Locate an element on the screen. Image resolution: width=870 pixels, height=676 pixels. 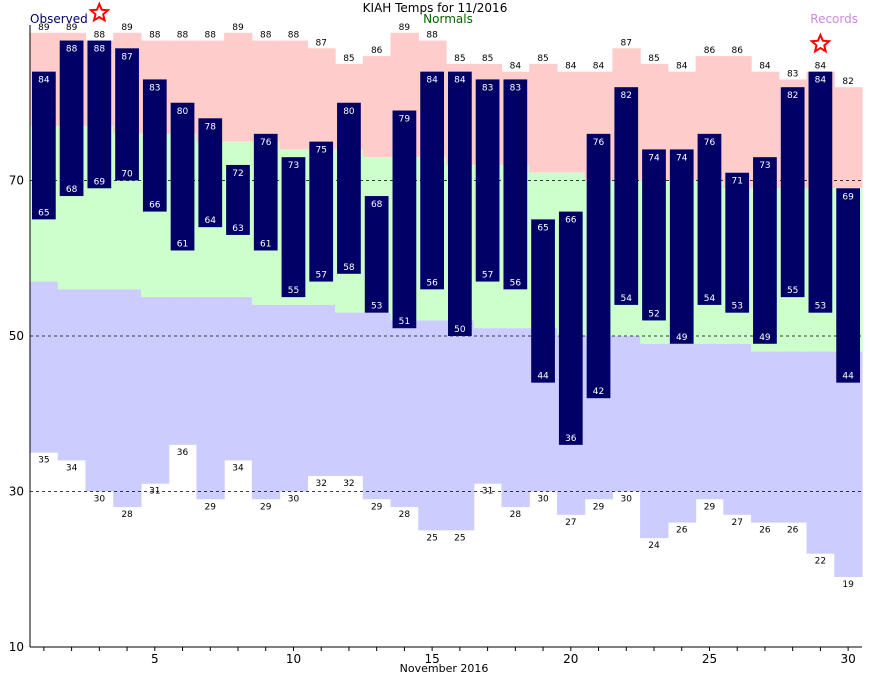
observed-low-label: 52 is located at coordinates (653, 314).